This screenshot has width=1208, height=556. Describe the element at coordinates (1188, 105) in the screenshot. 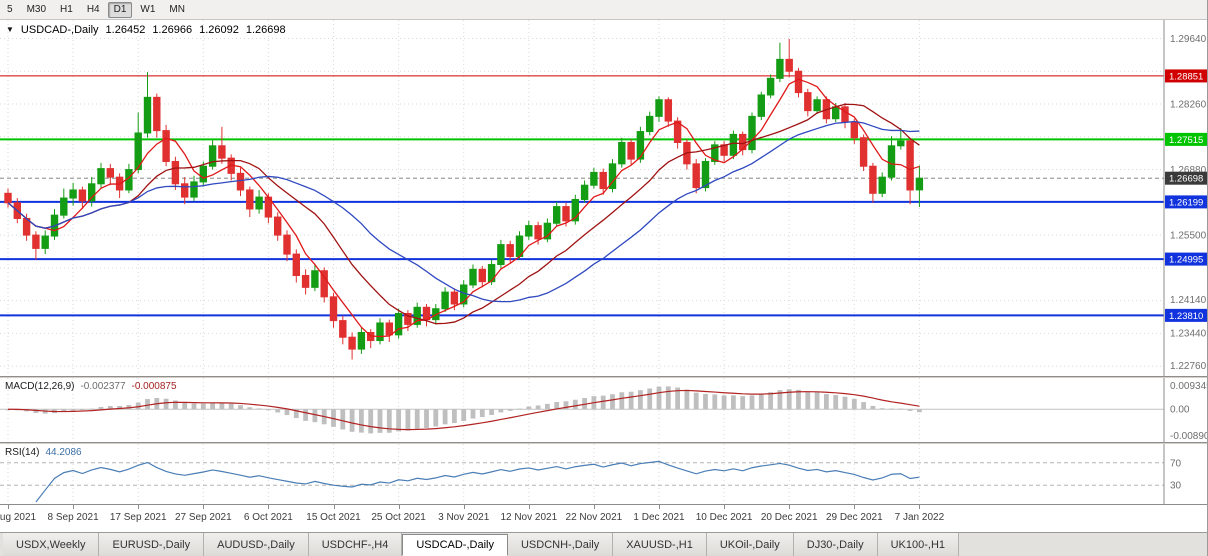

I see `price-axis-tick: 1.28260` at that location.